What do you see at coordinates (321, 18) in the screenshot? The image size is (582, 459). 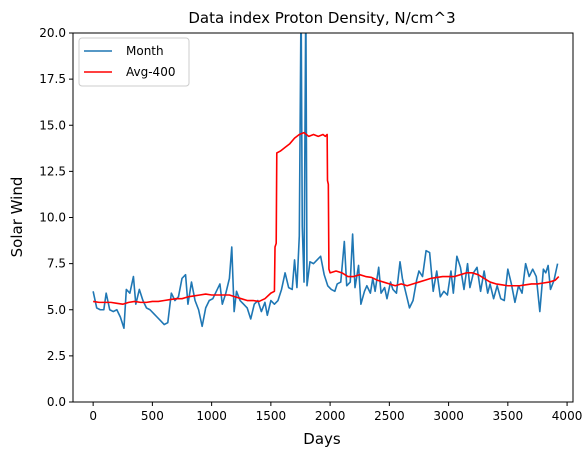 I see `chart-title: Data index Proton Density, N/cm^3` at bounding box center [321, 18].